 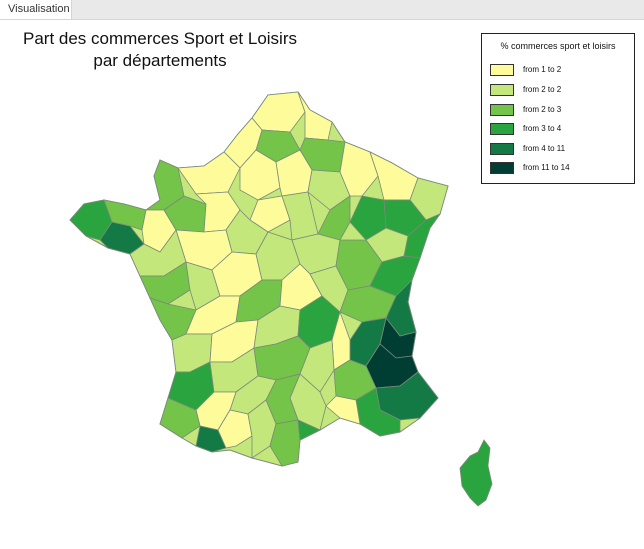 I want to click on legend-label: from 2 to 3, so click(x=542, y=109).